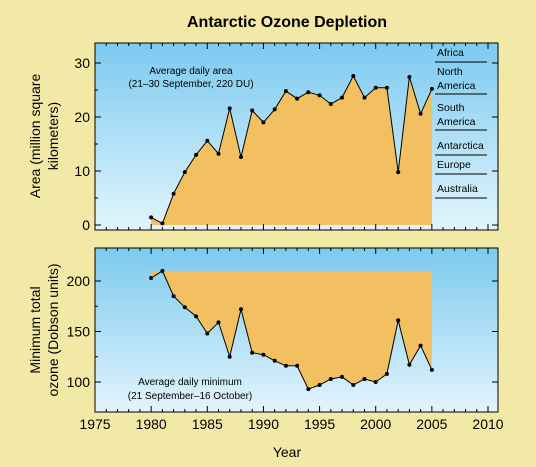 This screenshot has width=536, height=467. I want to click on area-annotation-line-2: (21–30 September, 220 DU), so click(190, 84).